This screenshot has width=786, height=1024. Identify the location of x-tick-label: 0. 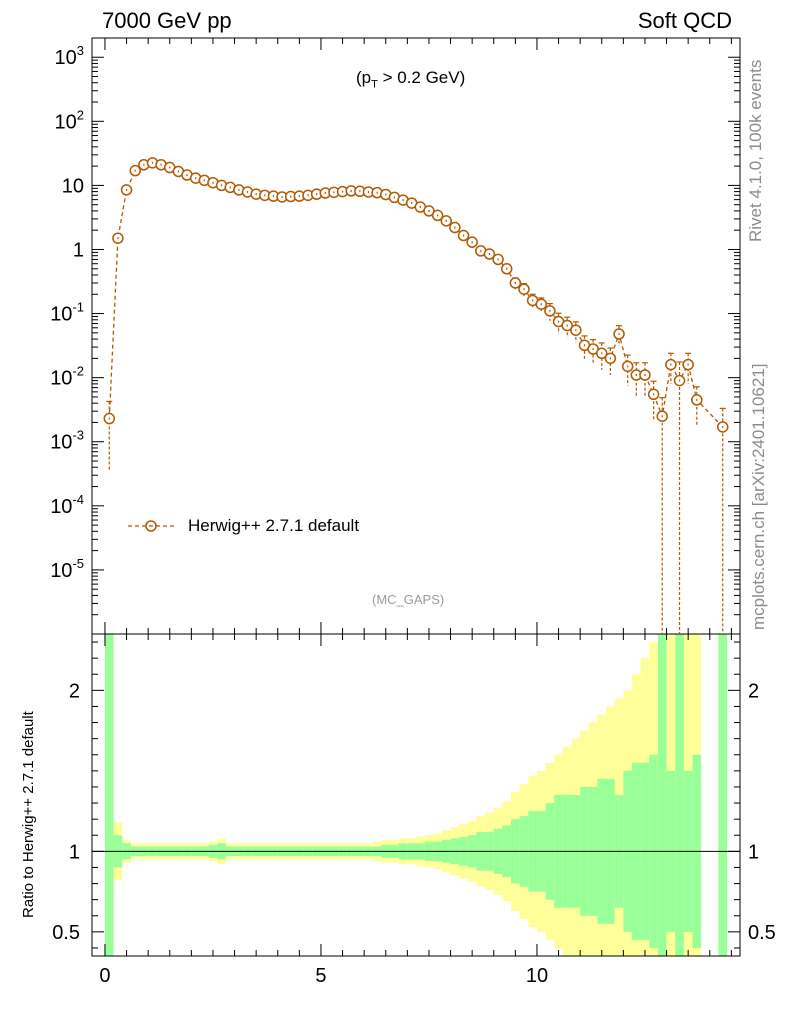
(104, 976).